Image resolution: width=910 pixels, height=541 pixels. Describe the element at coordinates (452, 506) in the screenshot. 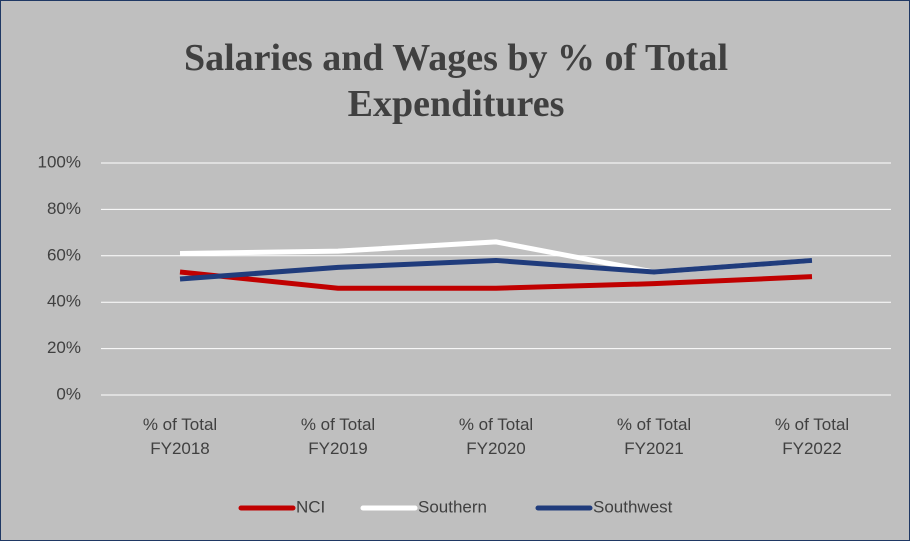

I see `legend-label: Southern` at that location.